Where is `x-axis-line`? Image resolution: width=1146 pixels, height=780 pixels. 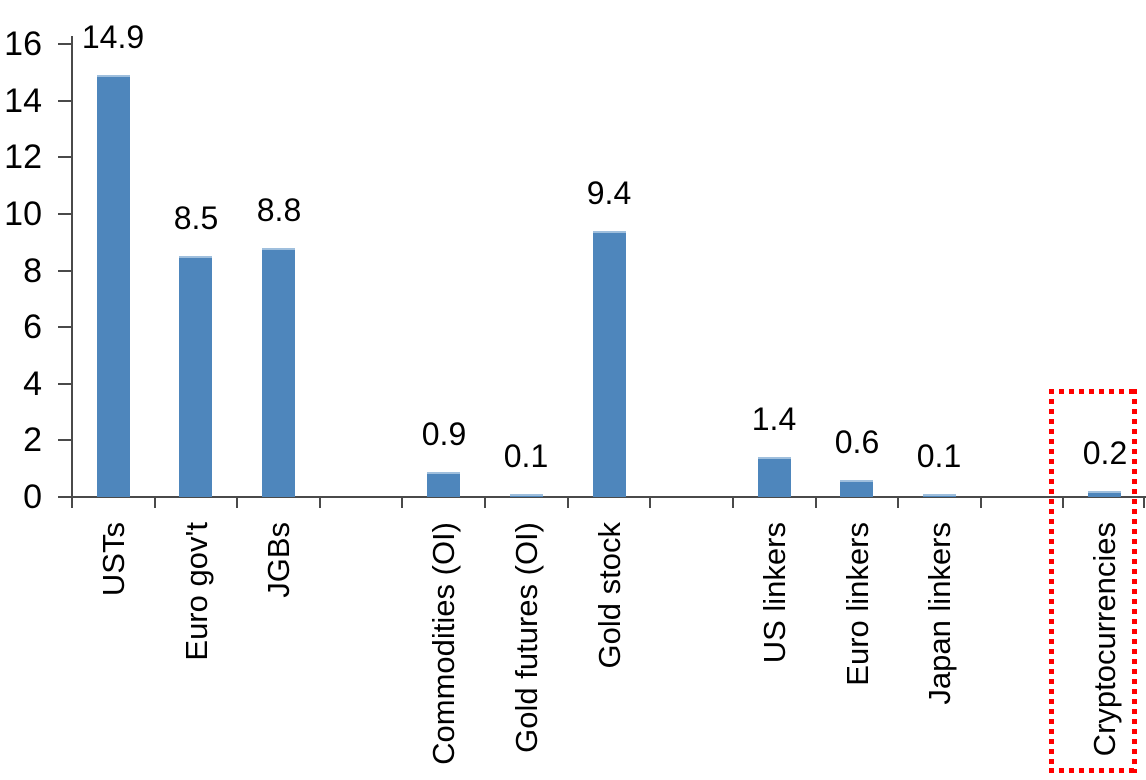
x-axis-line is located at coordinates (609, 497).